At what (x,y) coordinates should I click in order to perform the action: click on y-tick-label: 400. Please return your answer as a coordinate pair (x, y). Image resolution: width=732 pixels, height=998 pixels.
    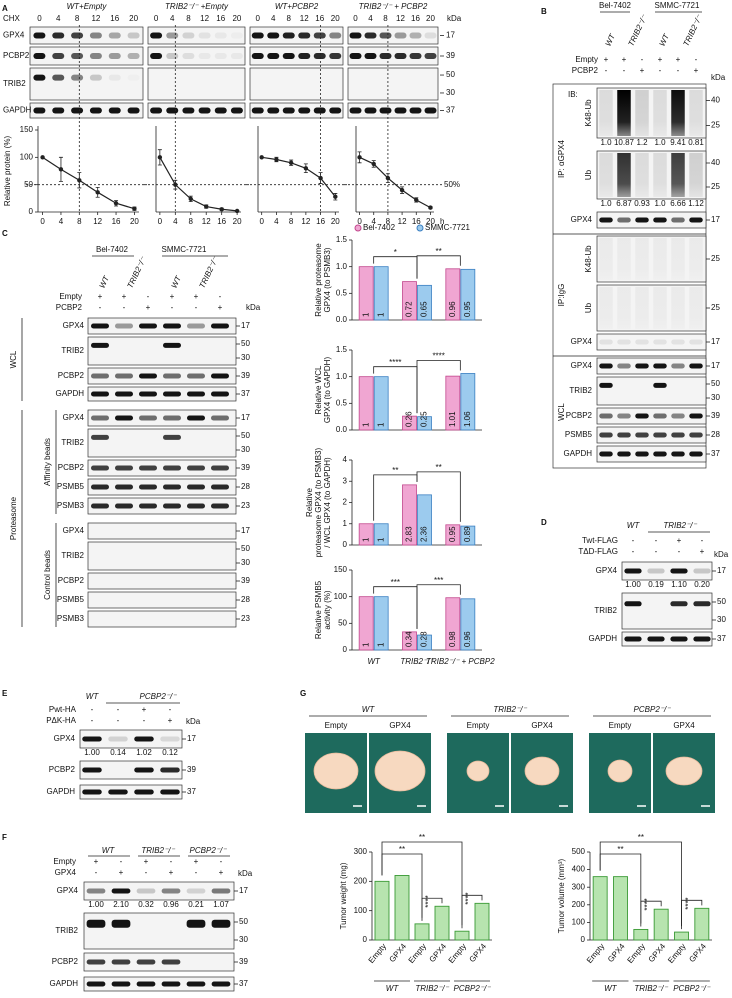
    Looking at the image, I should click on (579, 869).